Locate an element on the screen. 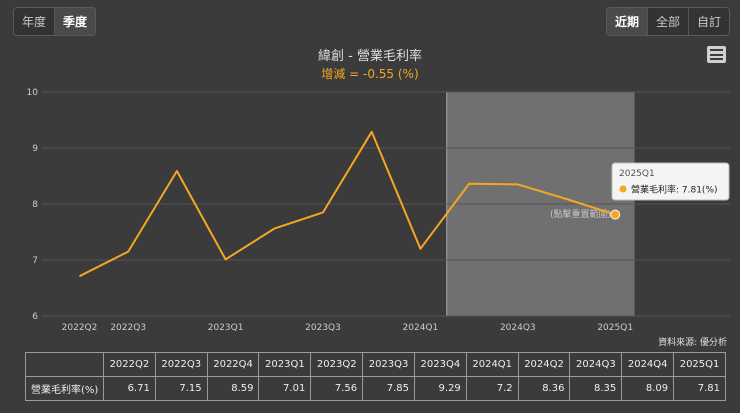 This screenshot has width=740, height=413. table-cell: 8.36 is located at coordinates (544, 388).